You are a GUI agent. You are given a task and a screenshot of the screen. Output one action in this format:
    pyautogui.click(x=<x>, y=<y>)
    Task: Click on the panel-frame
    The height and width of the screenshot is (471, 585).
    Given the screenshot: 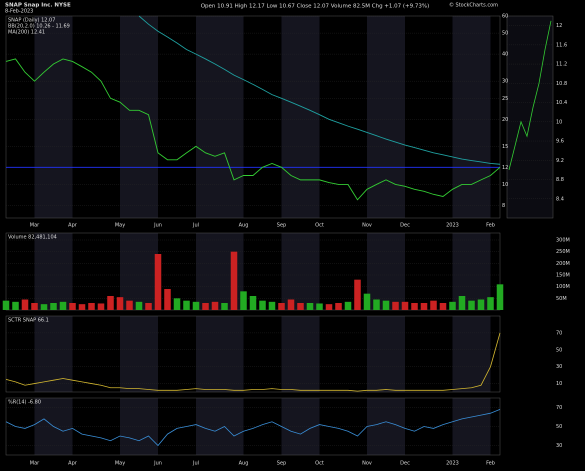 What is the action you would take?
    pyautogui.click(x=253, y=354)
    